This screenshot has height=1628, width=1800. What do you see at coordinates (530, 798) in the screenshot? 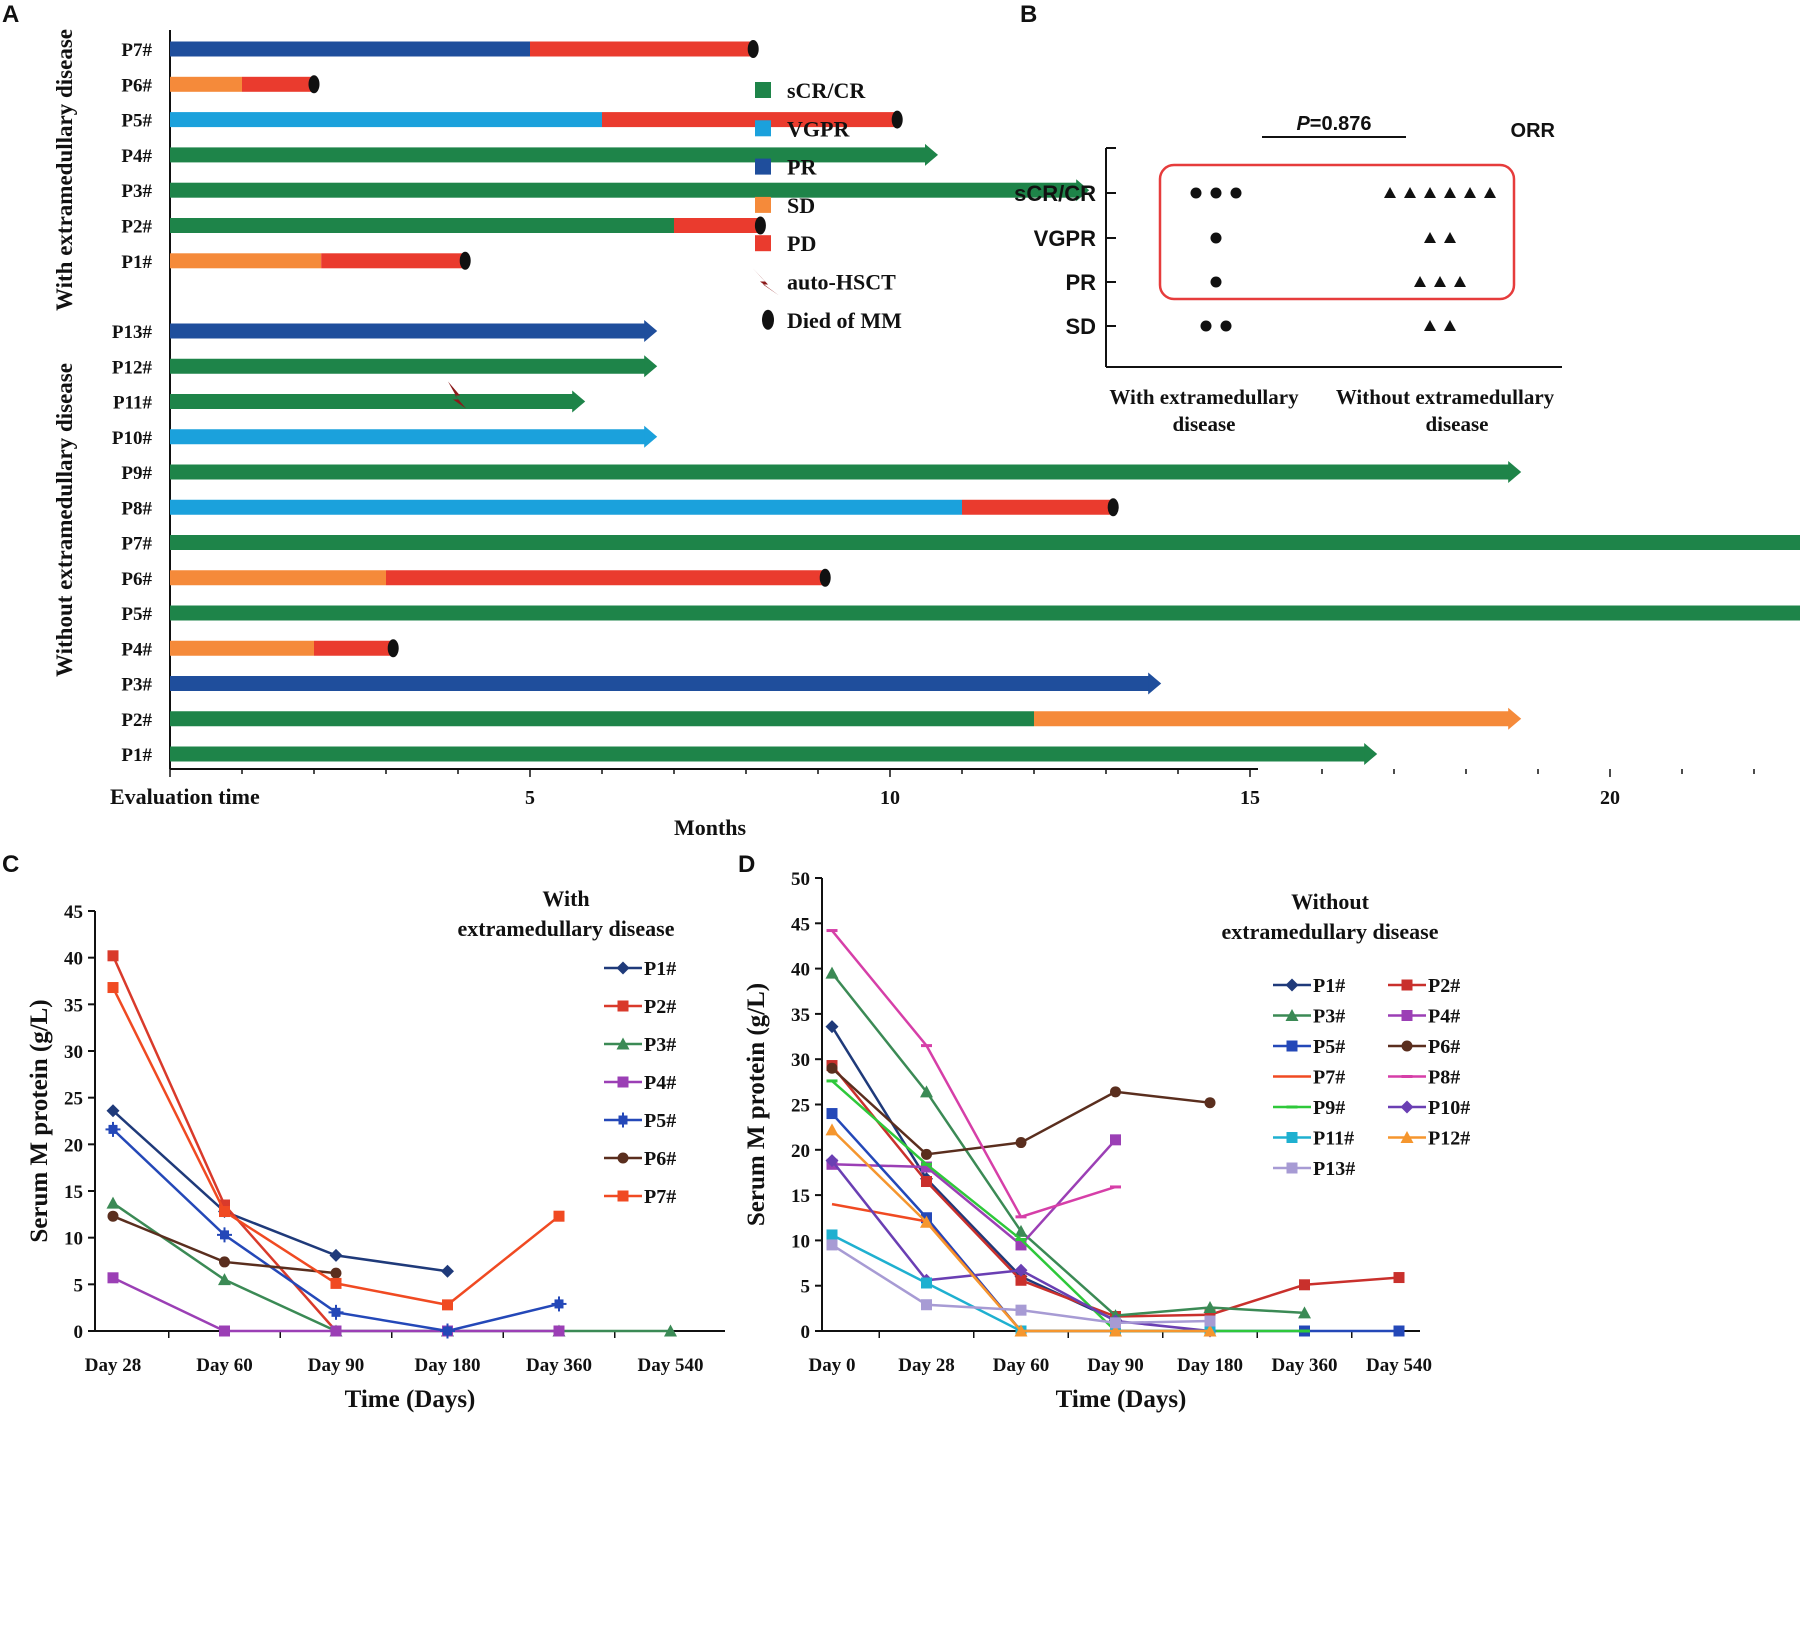
I see `panel-a-x-tick-label: 5` at bounding box center [530, 798].